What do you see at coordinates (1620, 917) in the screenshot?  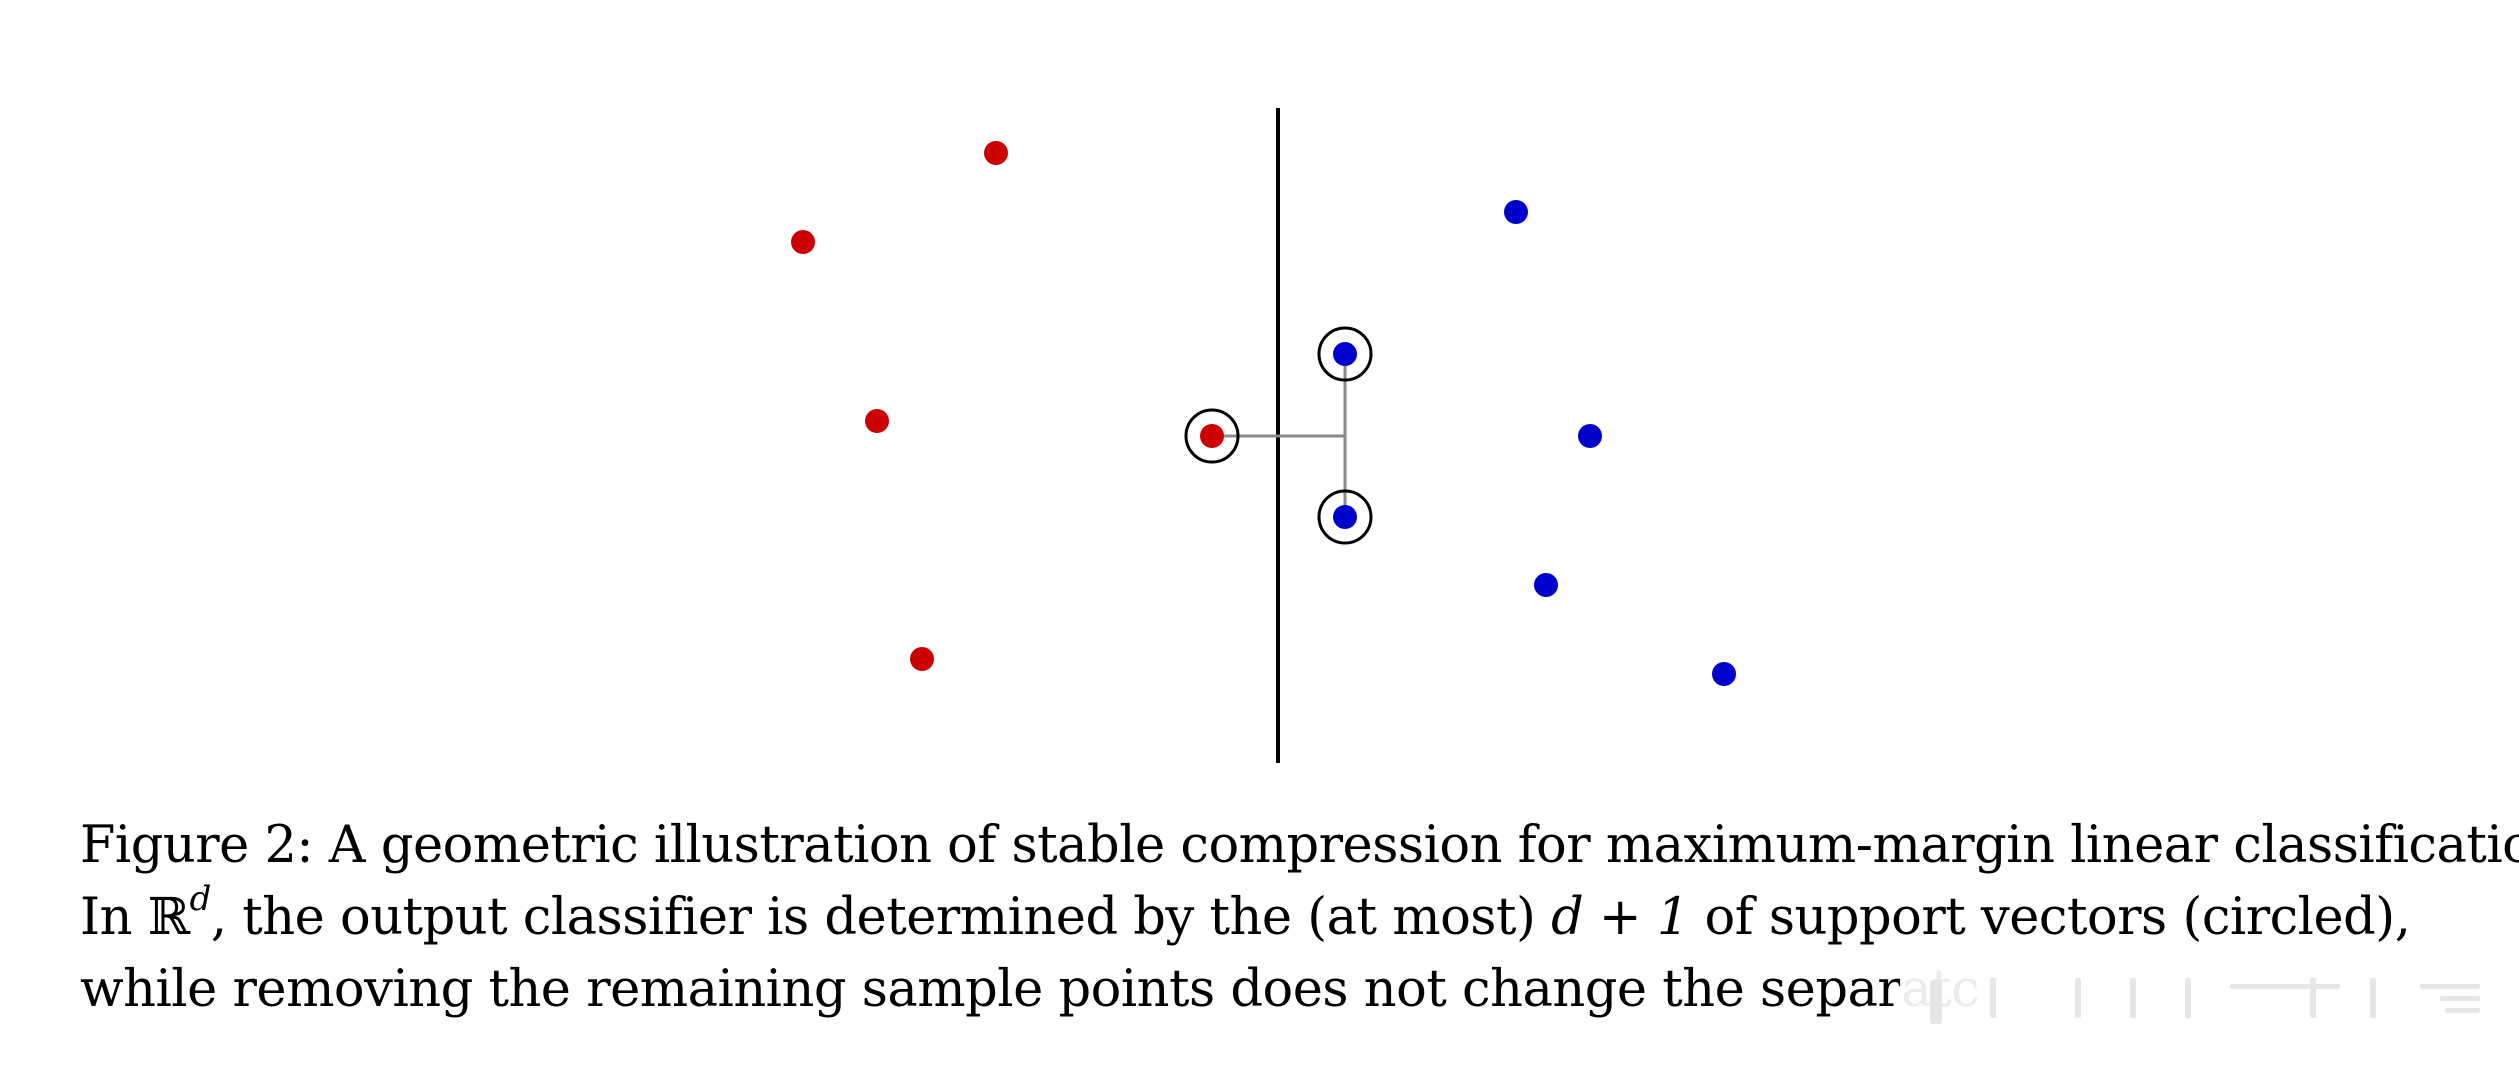 I see `math-d-plus-1: d + 1` at bounding box center [1620, 917].